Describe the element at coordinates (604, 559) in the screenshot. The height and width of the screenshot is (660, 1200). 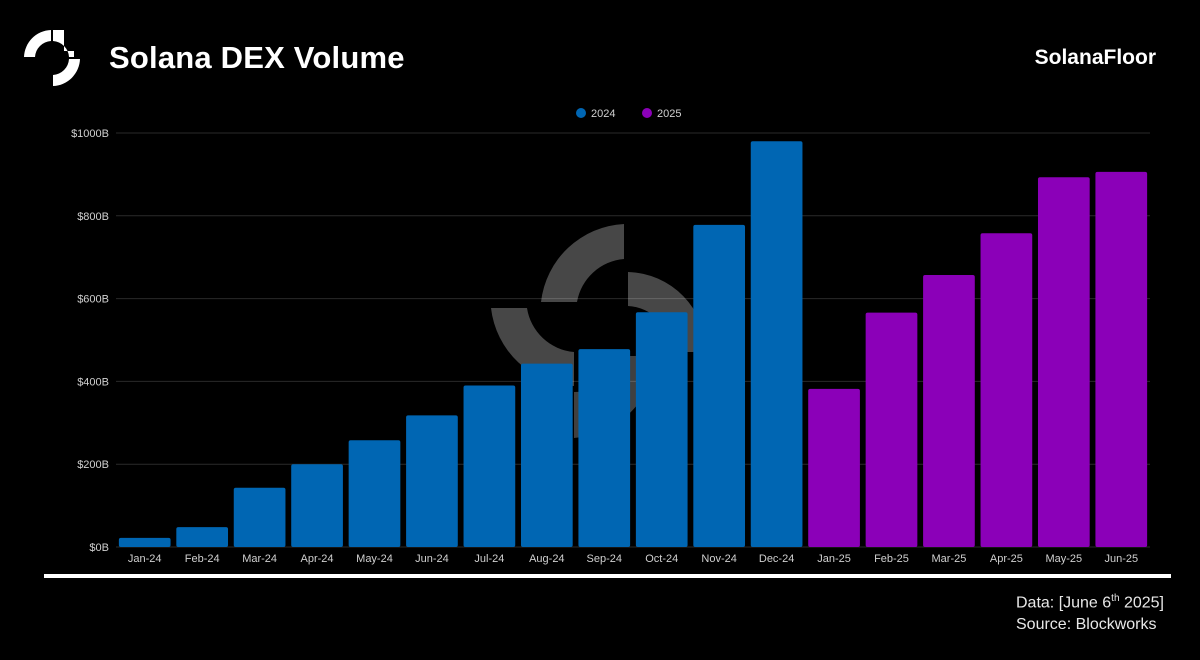
I see `x-tick-label: Sep-24` at that location.